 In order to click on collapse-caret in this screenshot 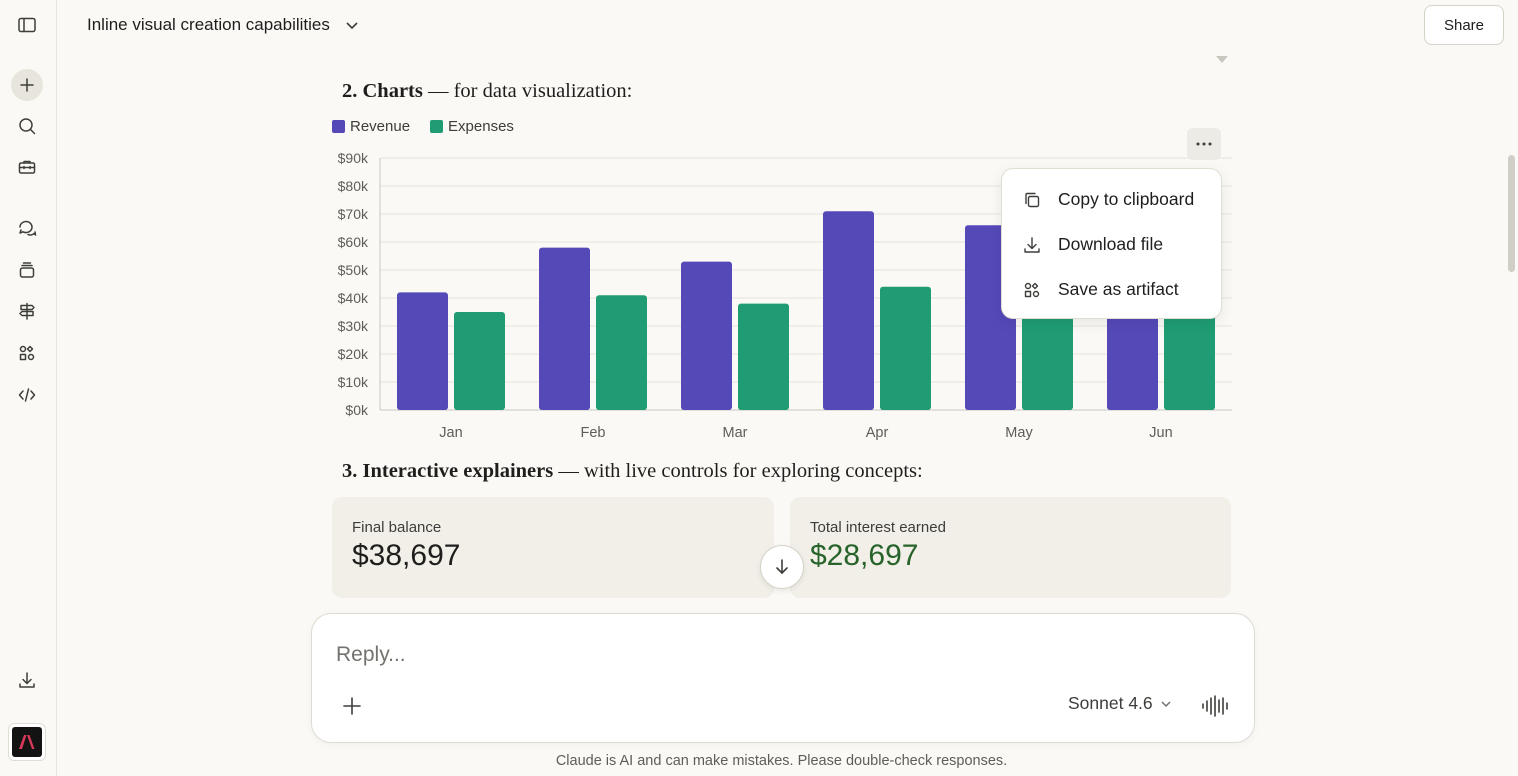, I will do `click(1222, 59)`.